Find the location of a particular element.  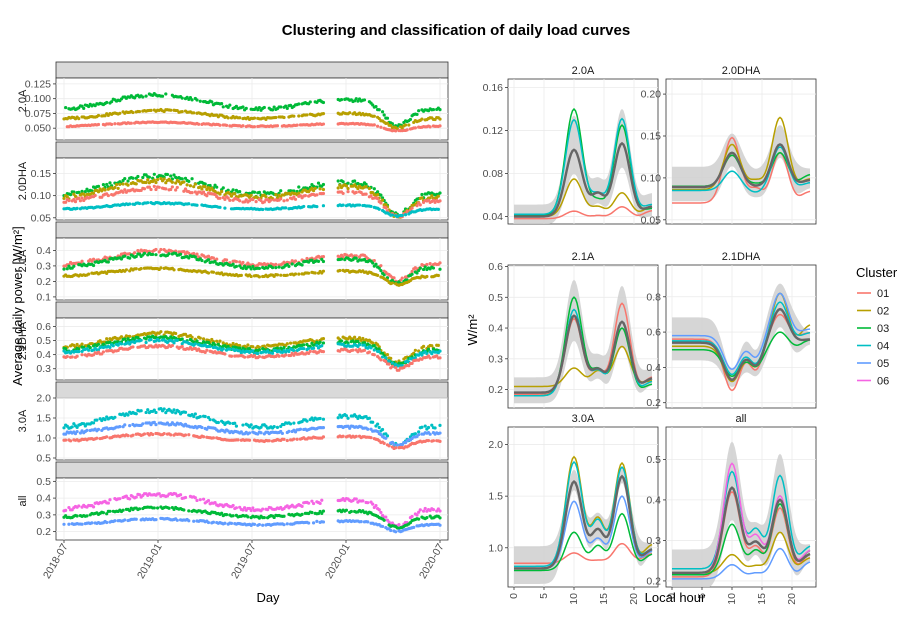

y-tick-label: 0.4 is located at coordinates (653, 500).